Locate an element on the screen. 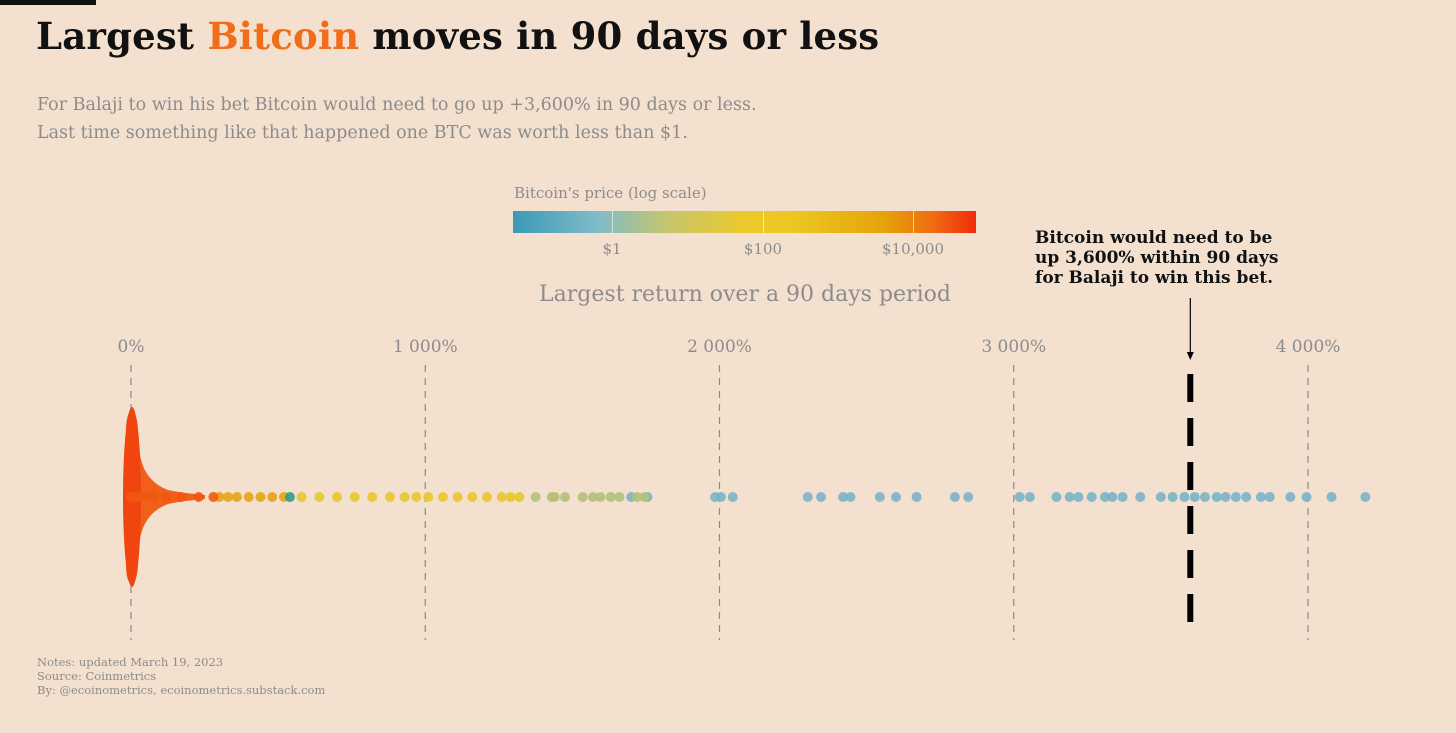 This screenshot has height=733, width=1456. chart-title: Largest Bitcoin moves in 90 days or less is located at coordinates (458, 36).